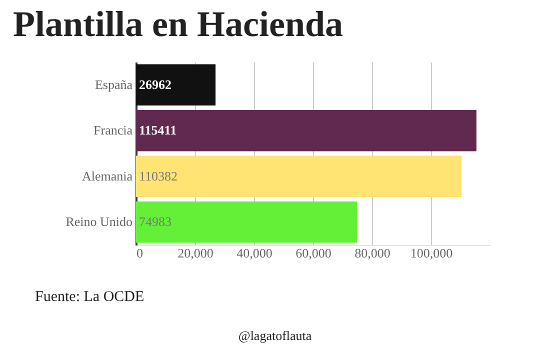 The height and width of the screenshot is (345, 549). I want to click on x-tick-label: 40,000, so click(254, 253).